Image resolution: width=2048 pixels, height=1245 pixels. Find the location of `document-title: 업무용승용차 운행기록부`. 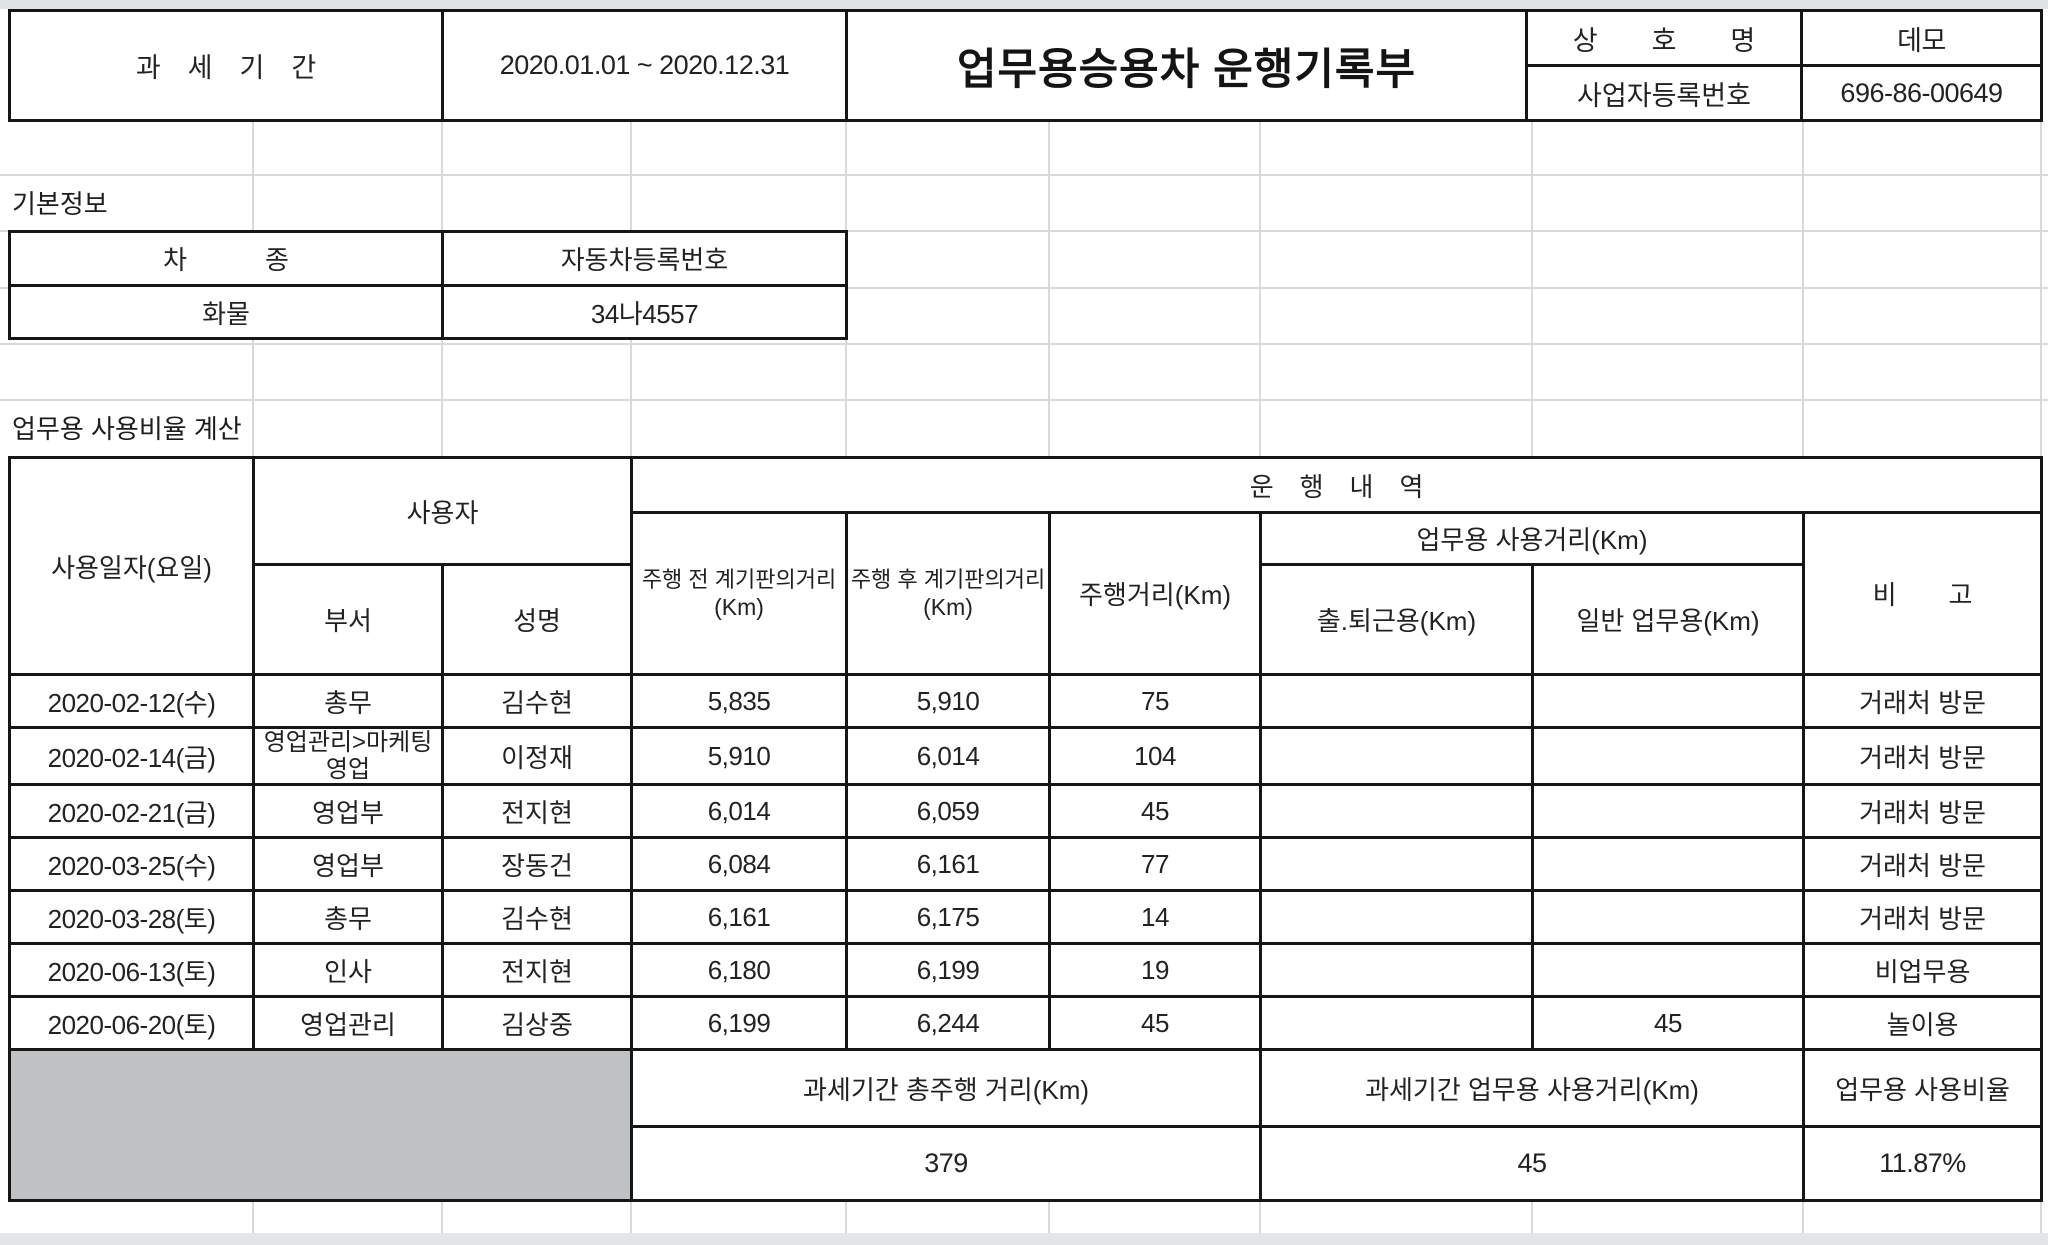

document-title: 업무용승용차 운행기록부 is located at coordinates (1186, 65).